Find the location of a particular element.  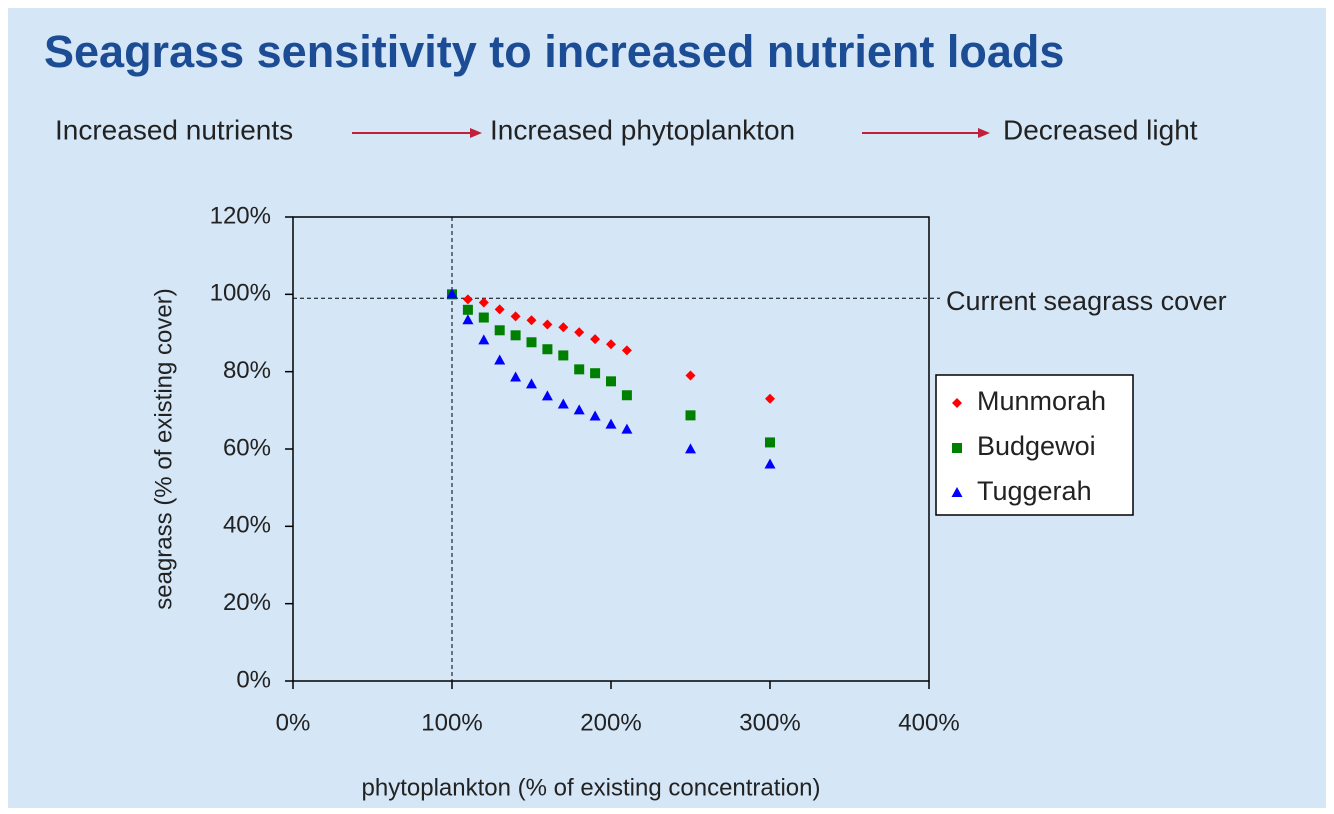

y-tick-label: 60% is located at coordinates (247, 447).